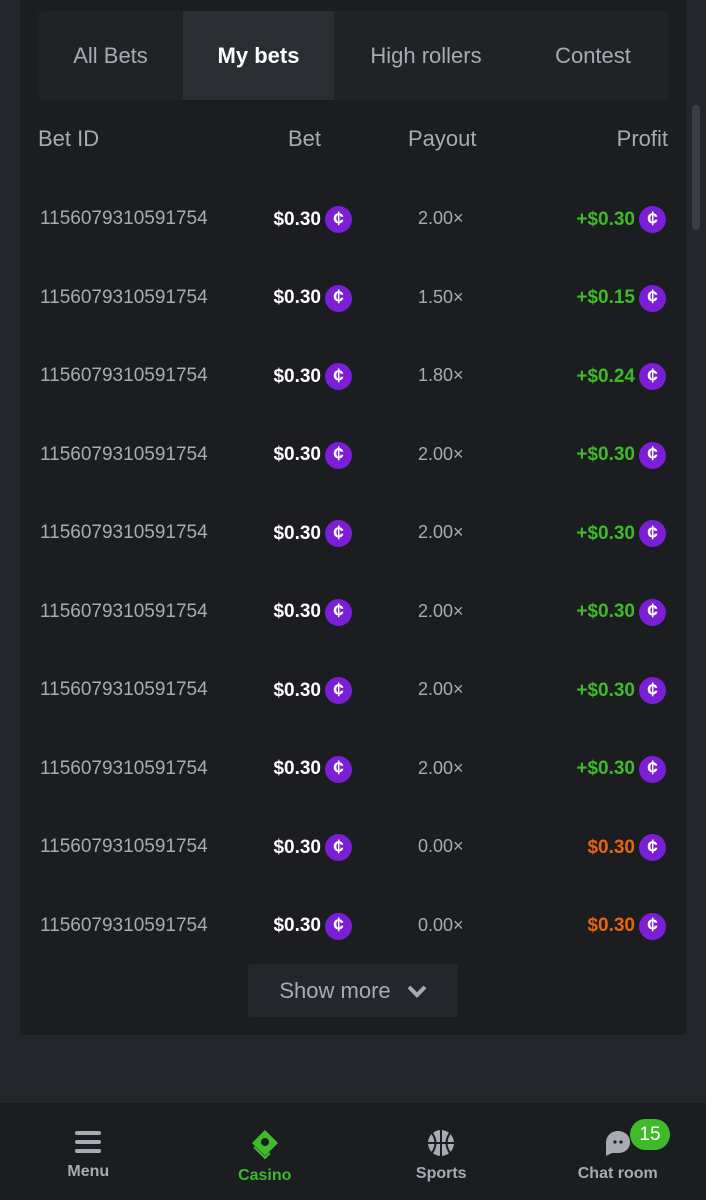  I want to click on tab-contest: Contest, so click(593, 55).